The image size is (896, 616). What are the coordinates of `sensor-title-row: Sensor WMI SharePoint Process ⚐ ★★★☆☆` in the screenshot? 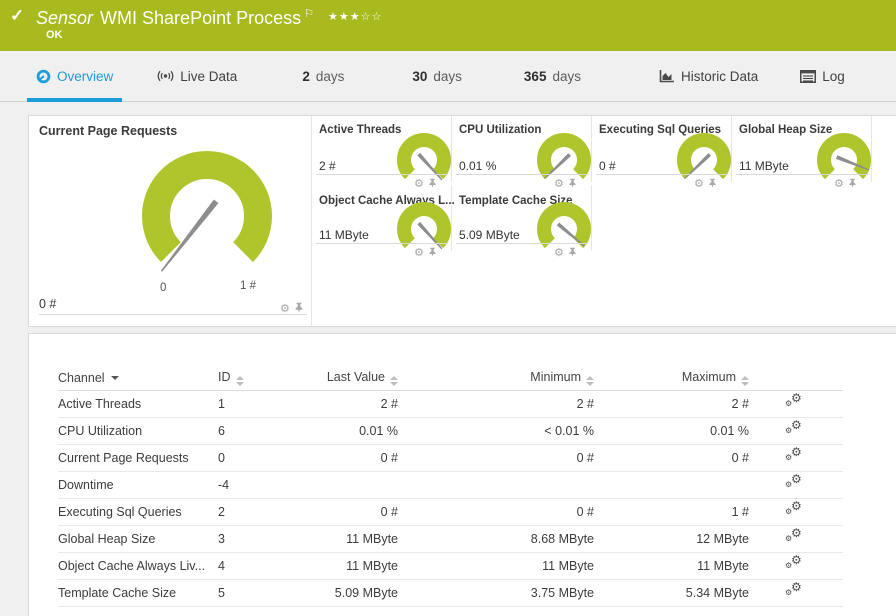 It's located at (209, 18).